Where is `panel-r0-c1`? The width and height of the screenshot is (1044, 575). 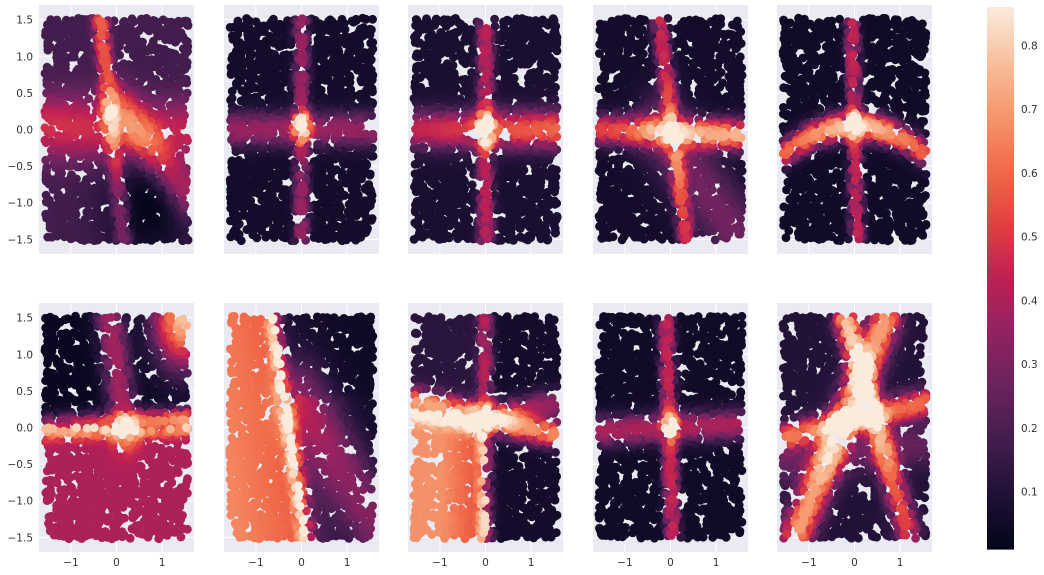 panel-r0-c1 is located at coordinates (301, 129).